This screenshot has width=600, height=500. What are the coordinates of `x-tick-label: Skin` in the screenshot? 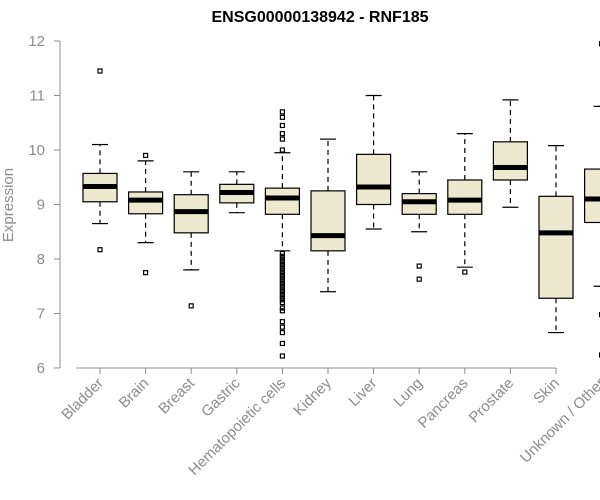 It's located at (546, 391).